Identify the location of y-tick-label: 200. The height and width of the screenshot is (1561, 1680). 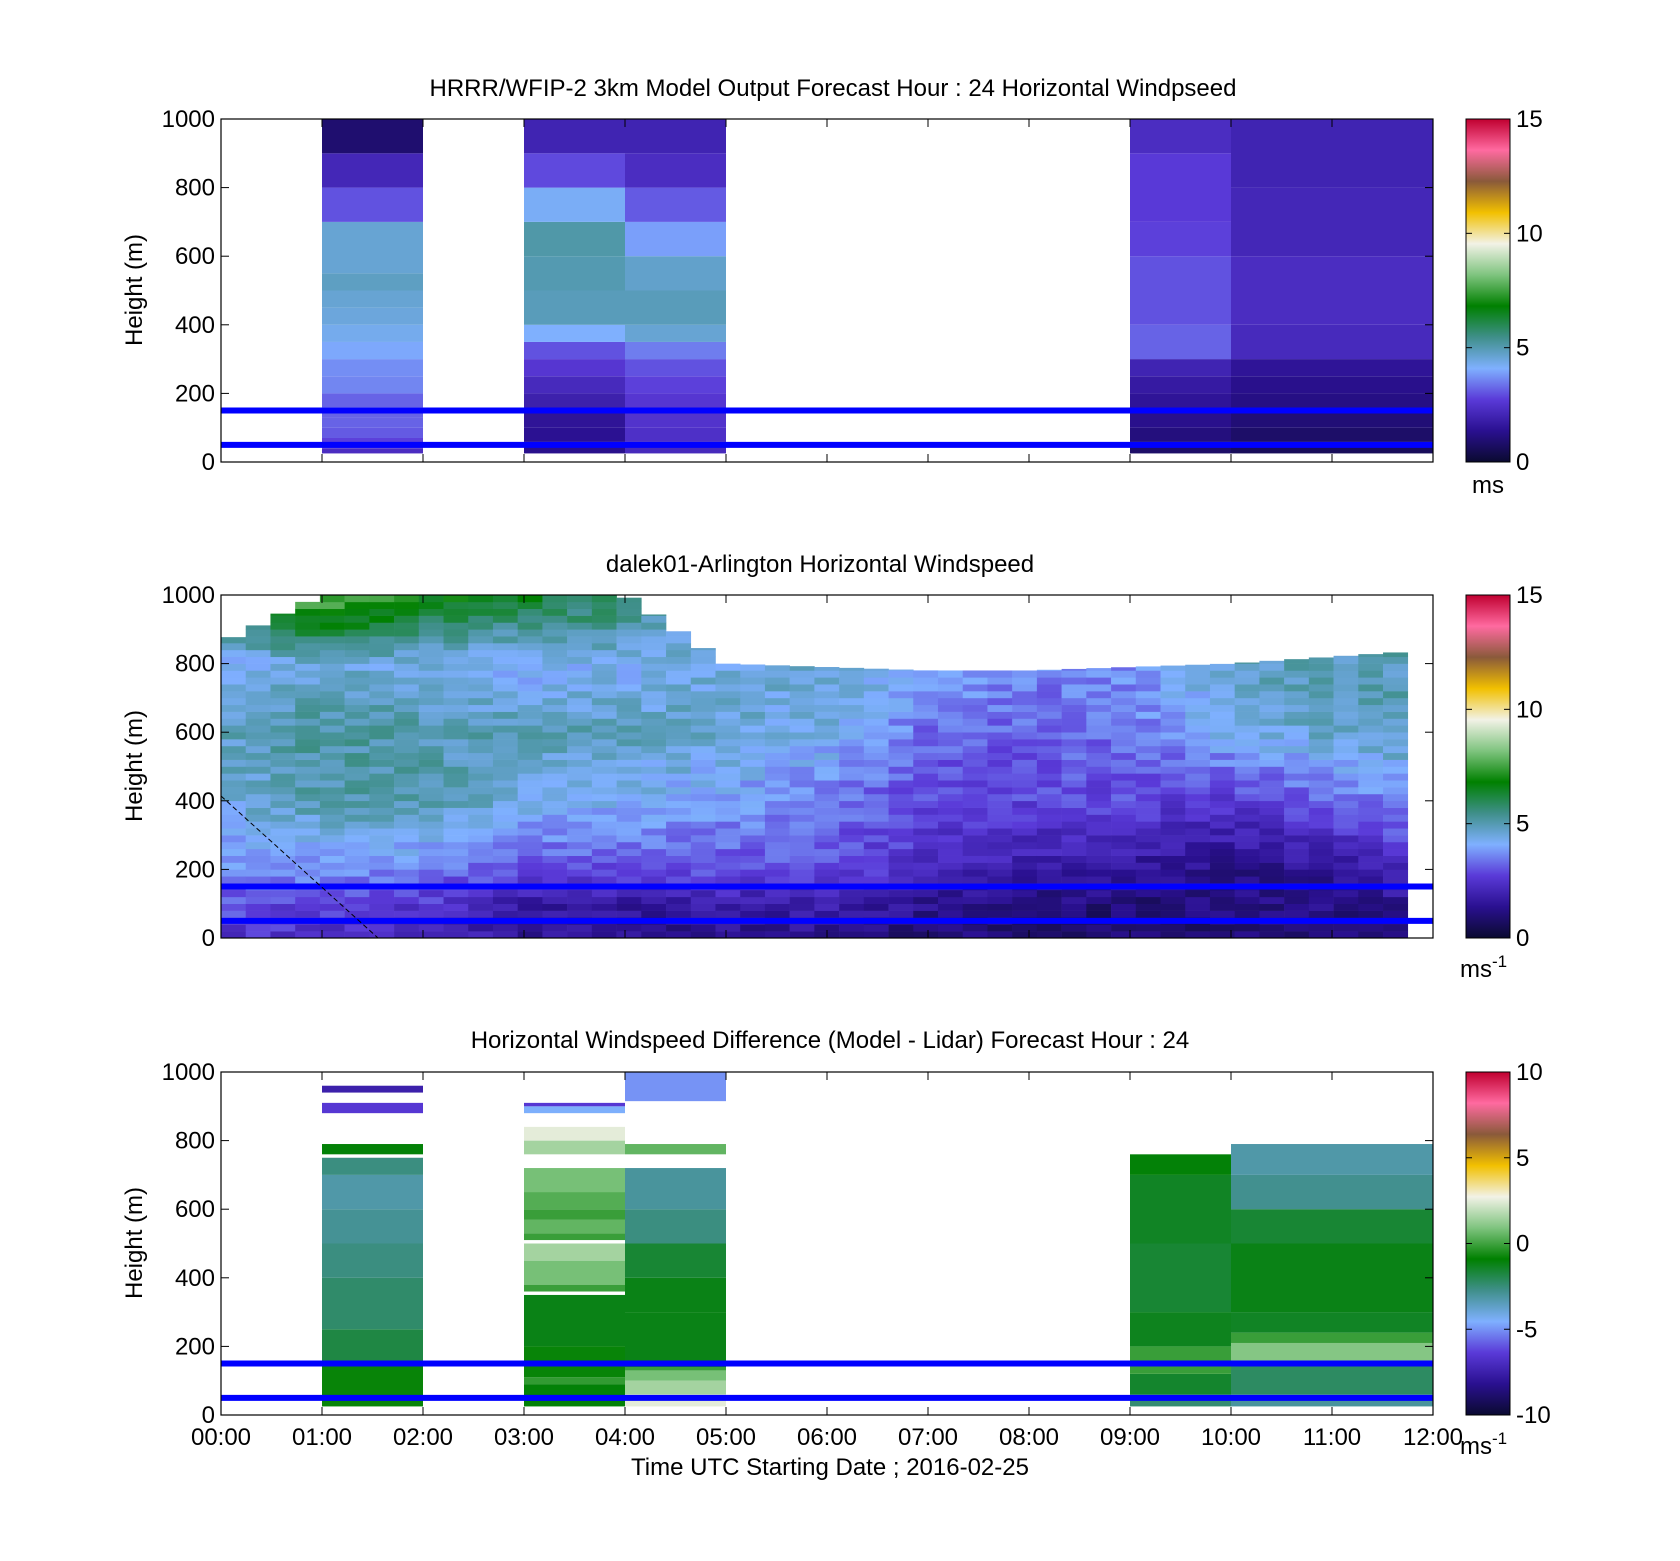
(195, 393).